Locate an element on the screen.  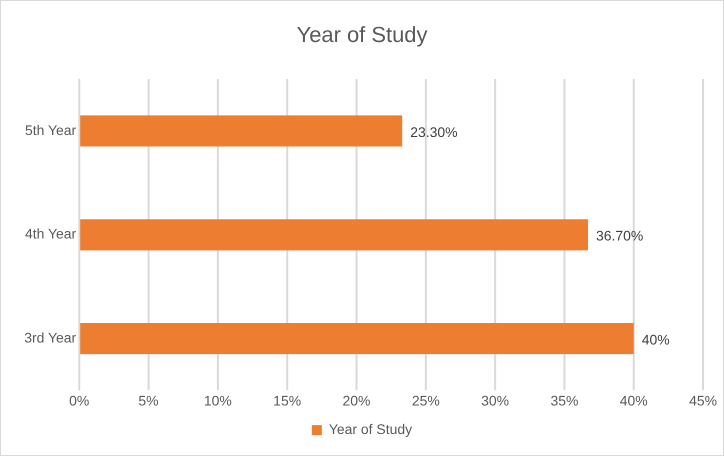
x-tick-label: 10% is located at coordinates (218, 400).